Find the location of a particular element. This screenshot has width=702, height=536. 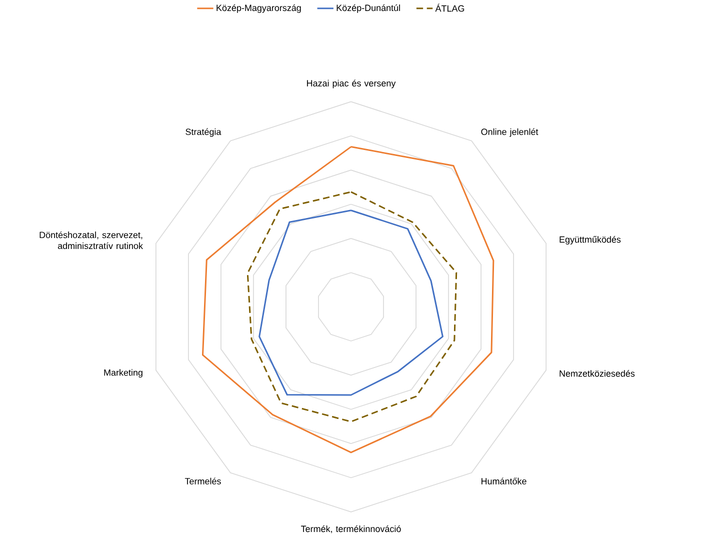

legend-label: Közép-Magyarország is located at coordinates (258, 8).